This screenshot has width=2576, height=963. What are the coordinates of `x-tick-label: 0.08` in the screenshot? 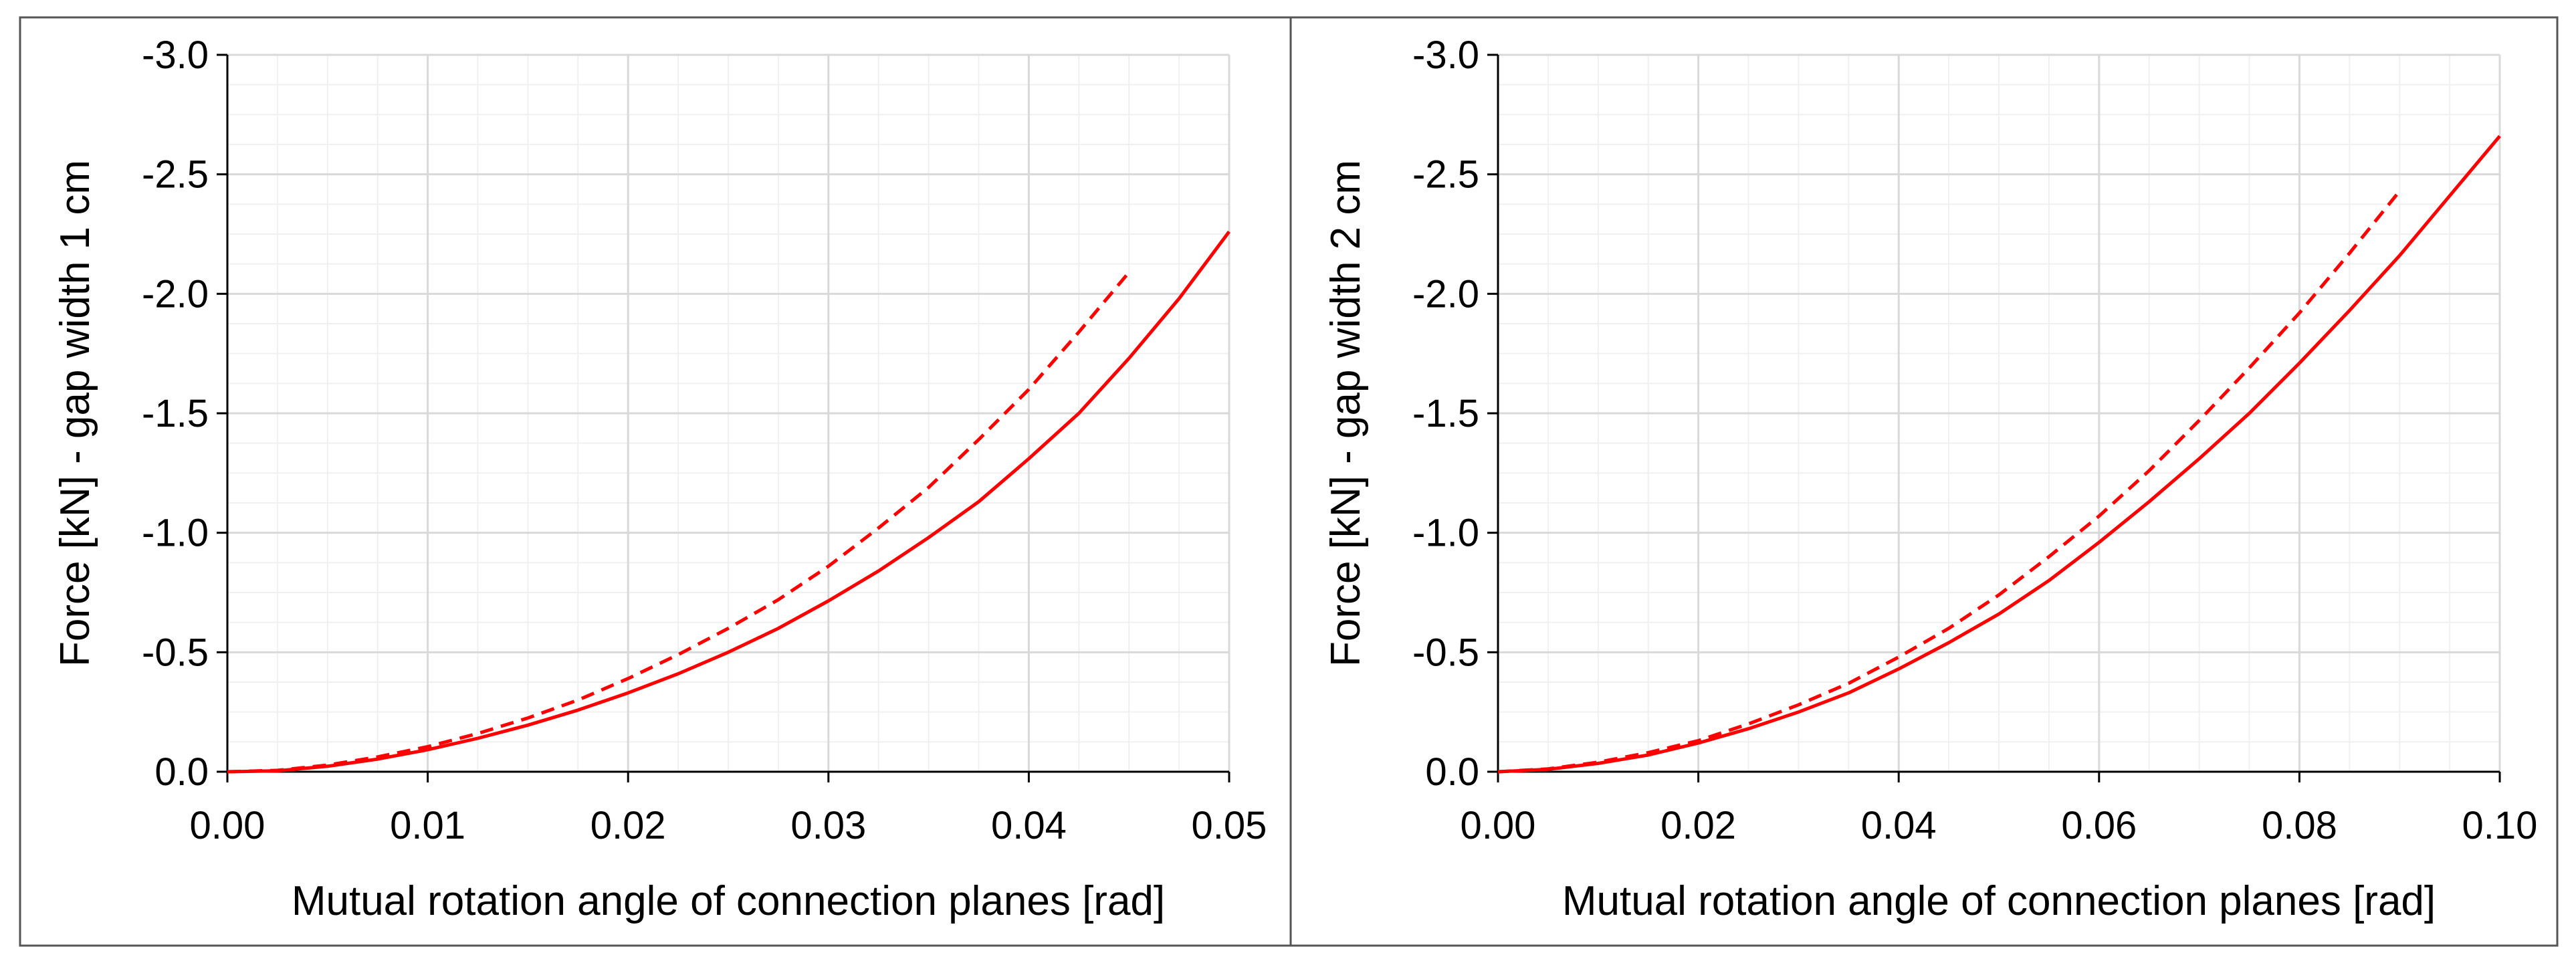 It's located at (2299, 825).